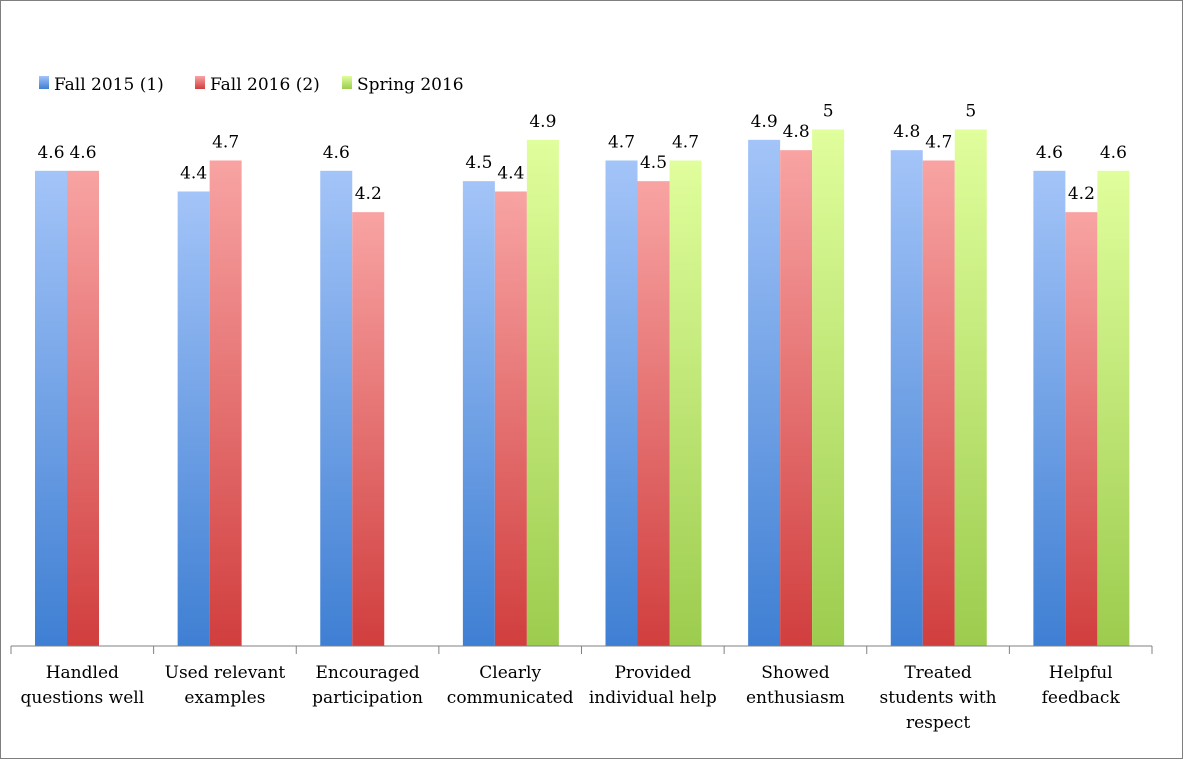  Describe the element at coordinates (1081, 685) in the screenshot. I see `category-label: Helpful feedback` at that location.